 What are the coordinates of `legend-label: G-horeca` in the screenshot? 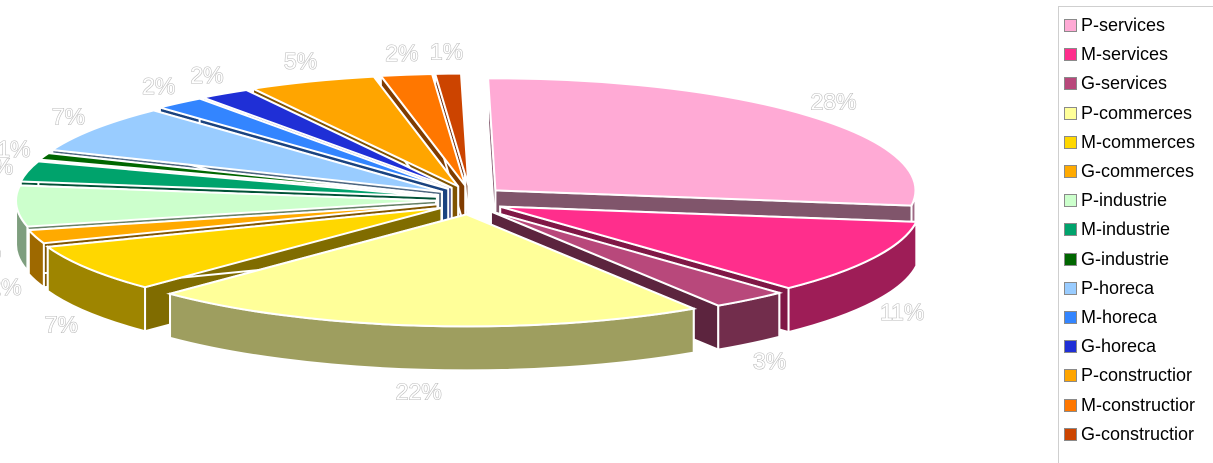 It's located at (1119, 346).